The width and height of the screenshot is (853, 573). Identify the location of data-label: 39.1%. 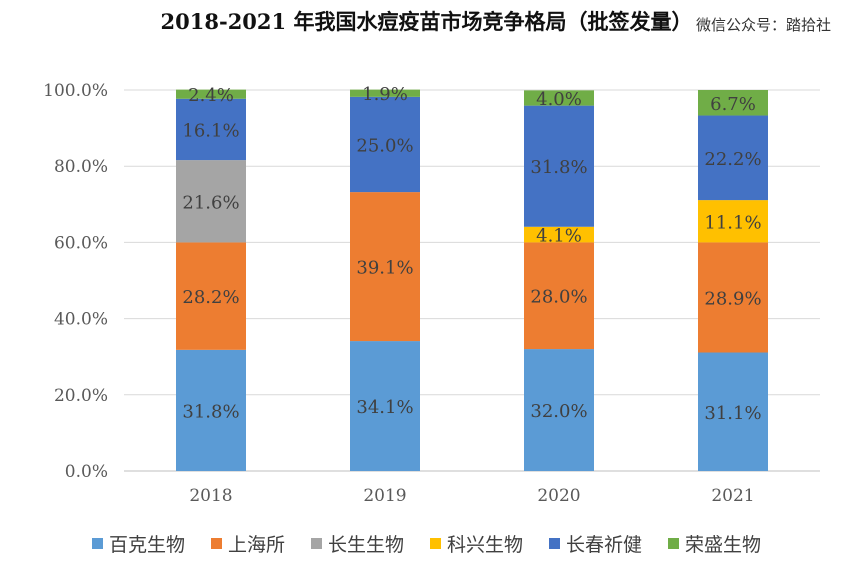
(384, 268).